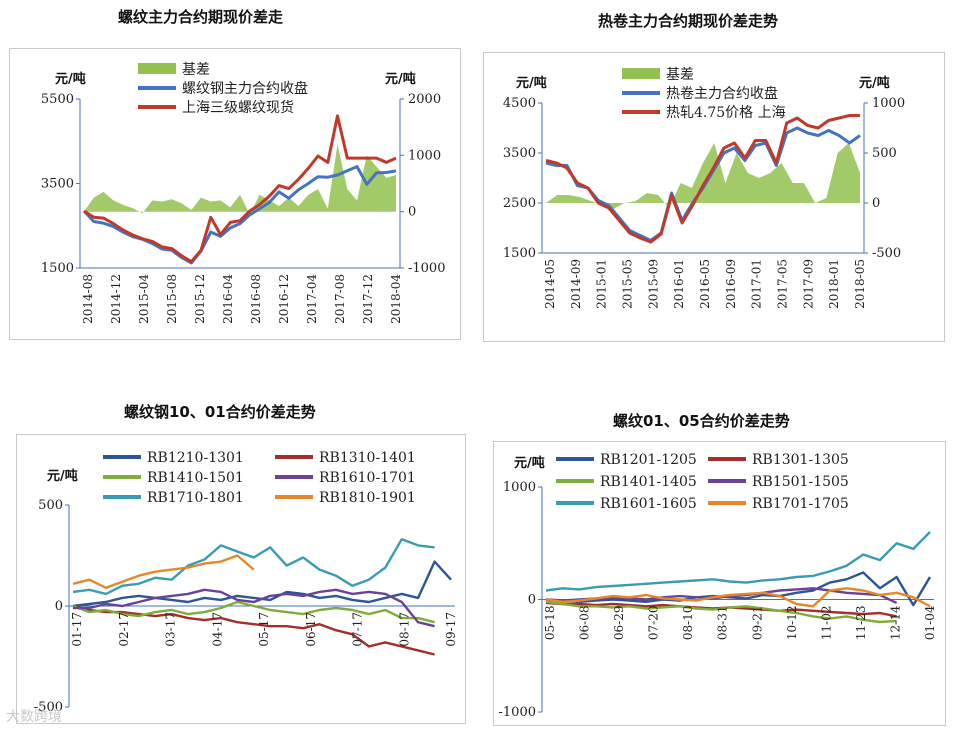 The height and width of the screenshot is (736, 956). Describe the element at coordinates (585, 623) in the screenshot. I see `c4-xtick-label: 06-08` at that location.